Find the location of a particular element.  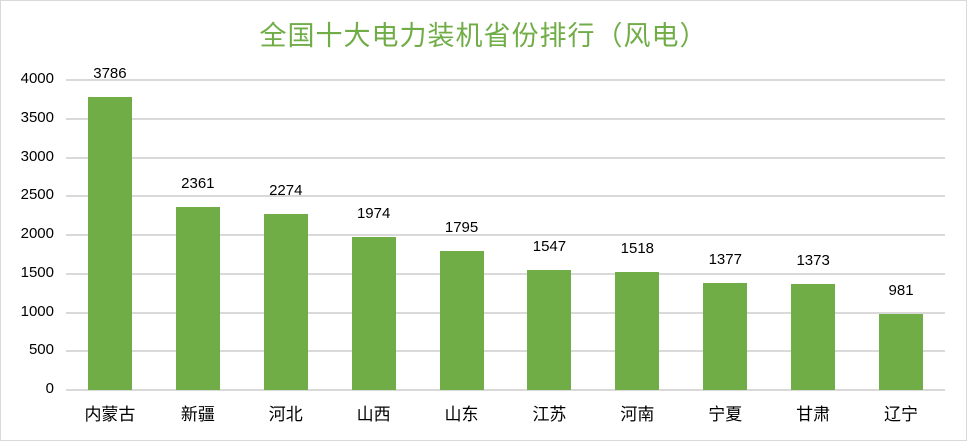

data-label: 1518 is located at coordinates (637, 249).